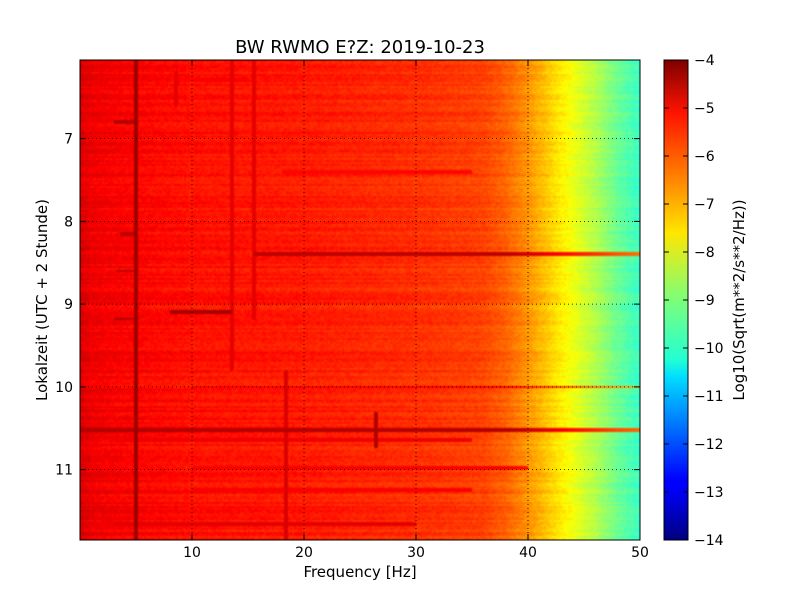 The width and height of the screenshot is (800, 600). Describe the element at coordinates (360, 47) in the screenshot. I see `chart-title: BW RWMO E?Z: 2019-10-23` at that location.